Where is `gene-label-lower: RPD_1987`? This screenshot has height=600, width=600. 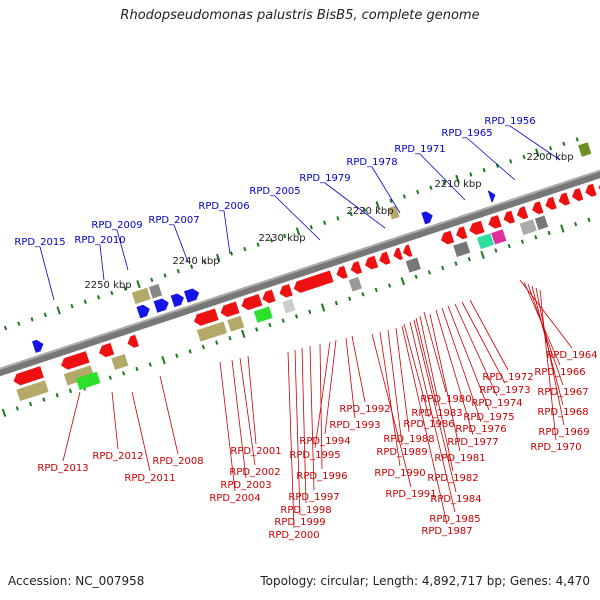 gene-label-lower: RPD_1987 is located at coordinates (446, 531).